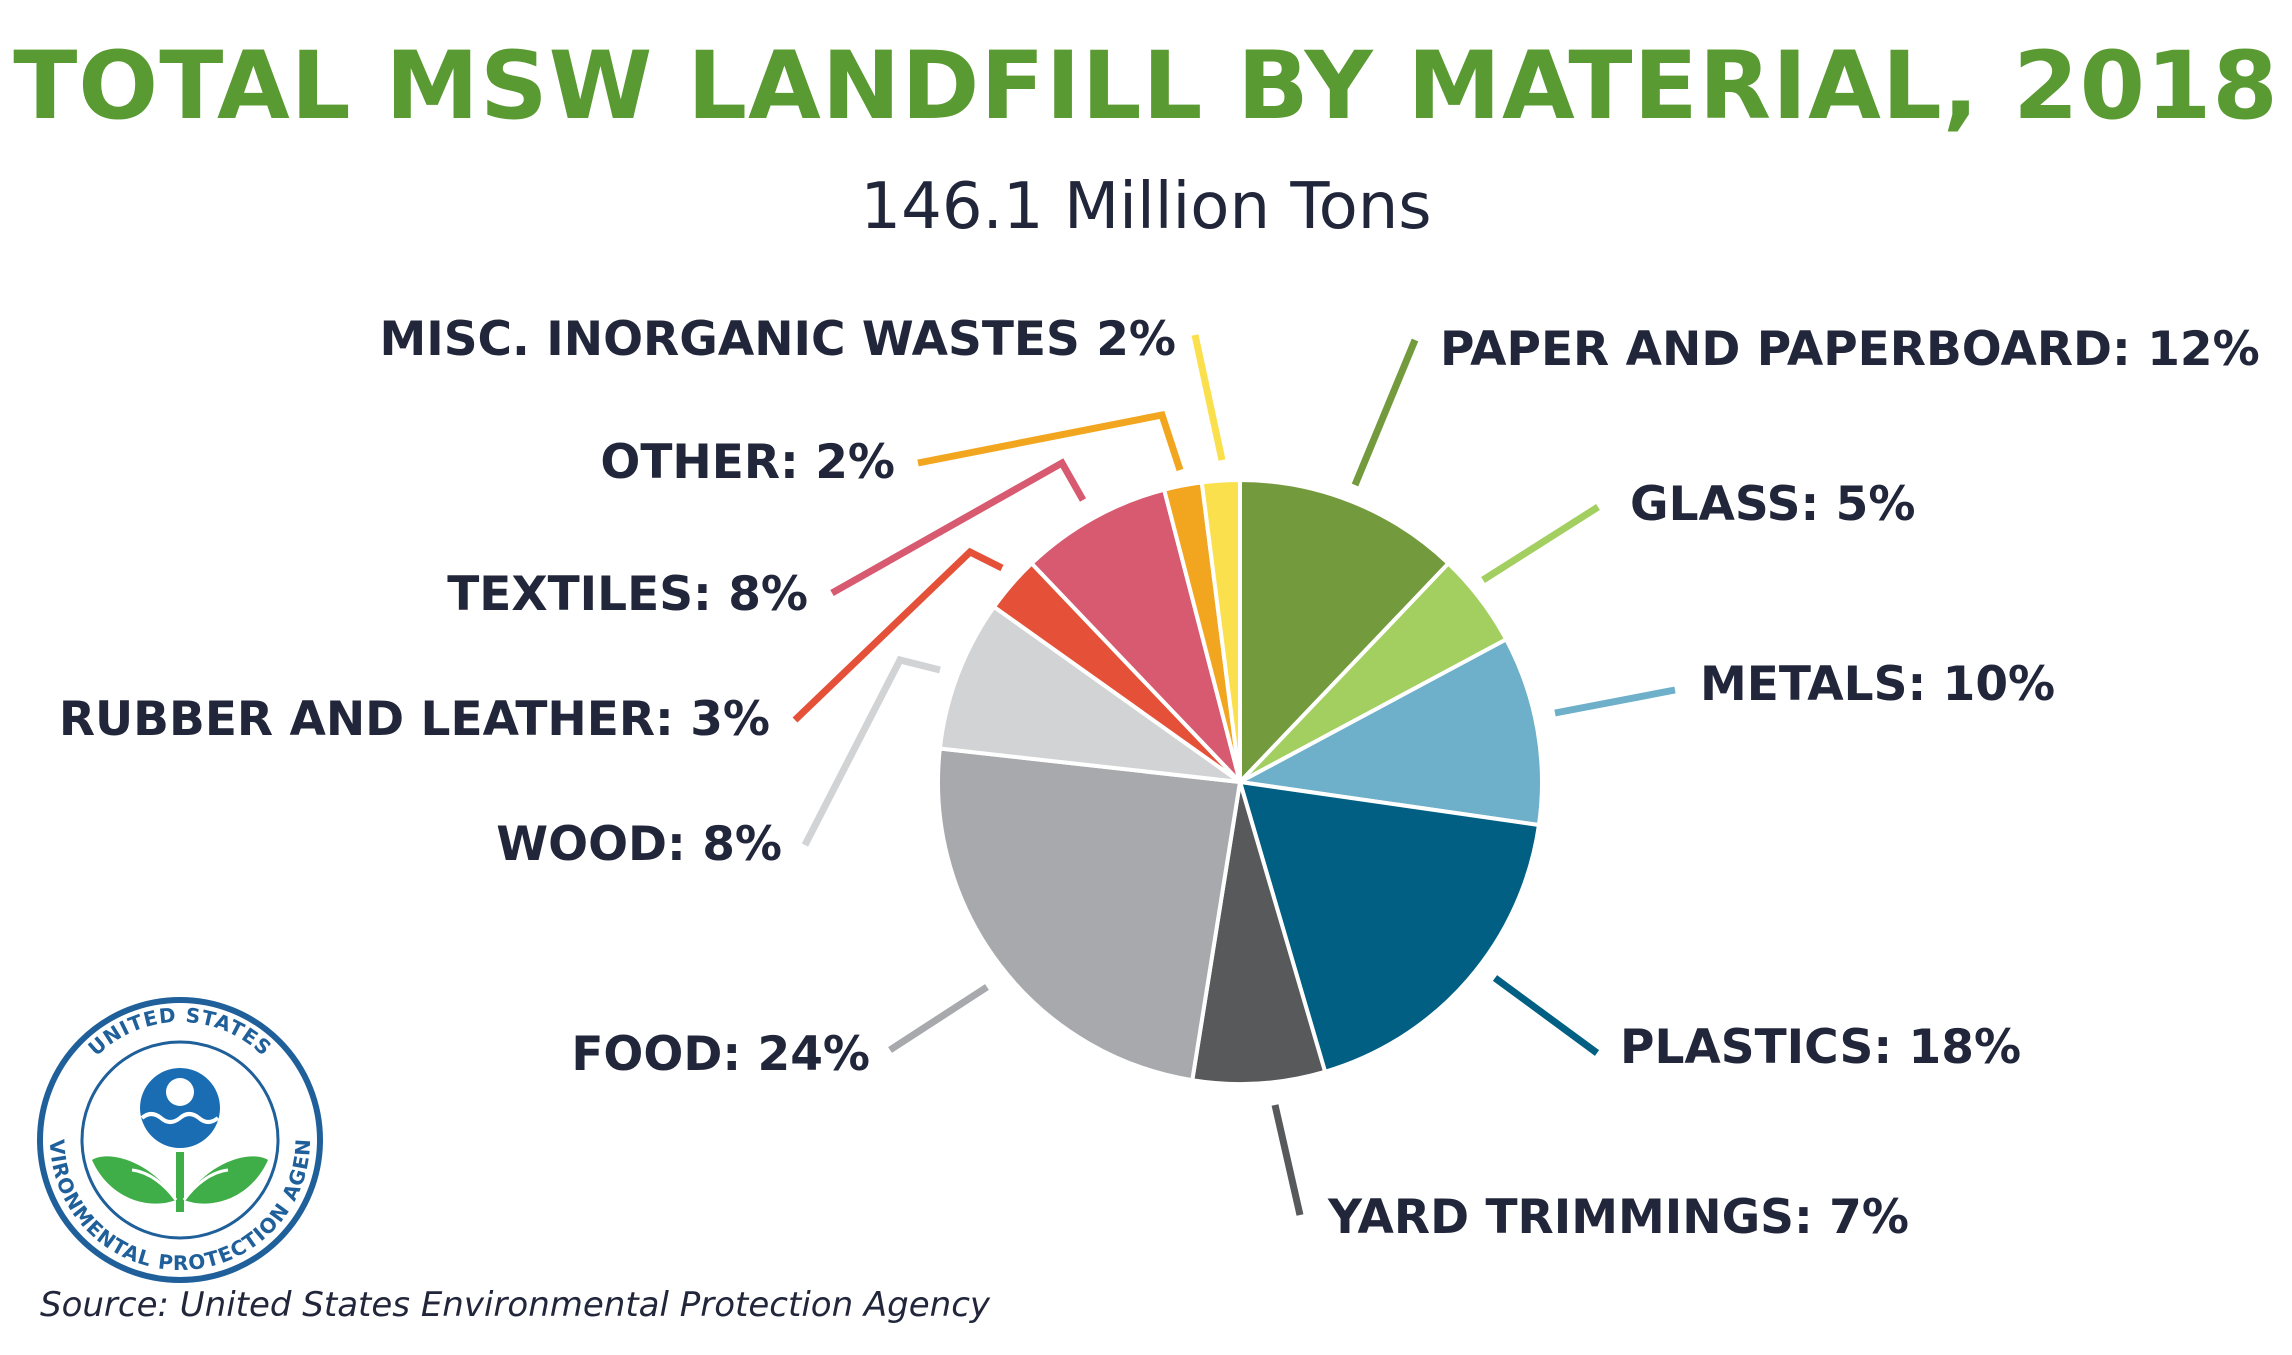  What do you see at coordinates (1208, 397) in the screenshot?
I see `leader-line-misc` at bounding box center [1208, 397].